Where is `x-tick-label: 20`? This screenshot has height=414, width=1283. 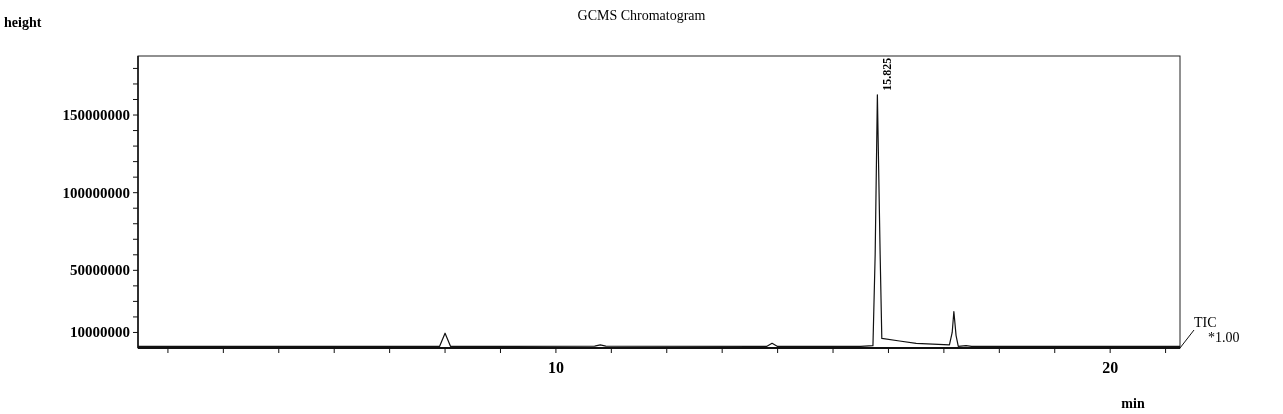
x-tick-label: 20 is located at coordinates (1110, 367).